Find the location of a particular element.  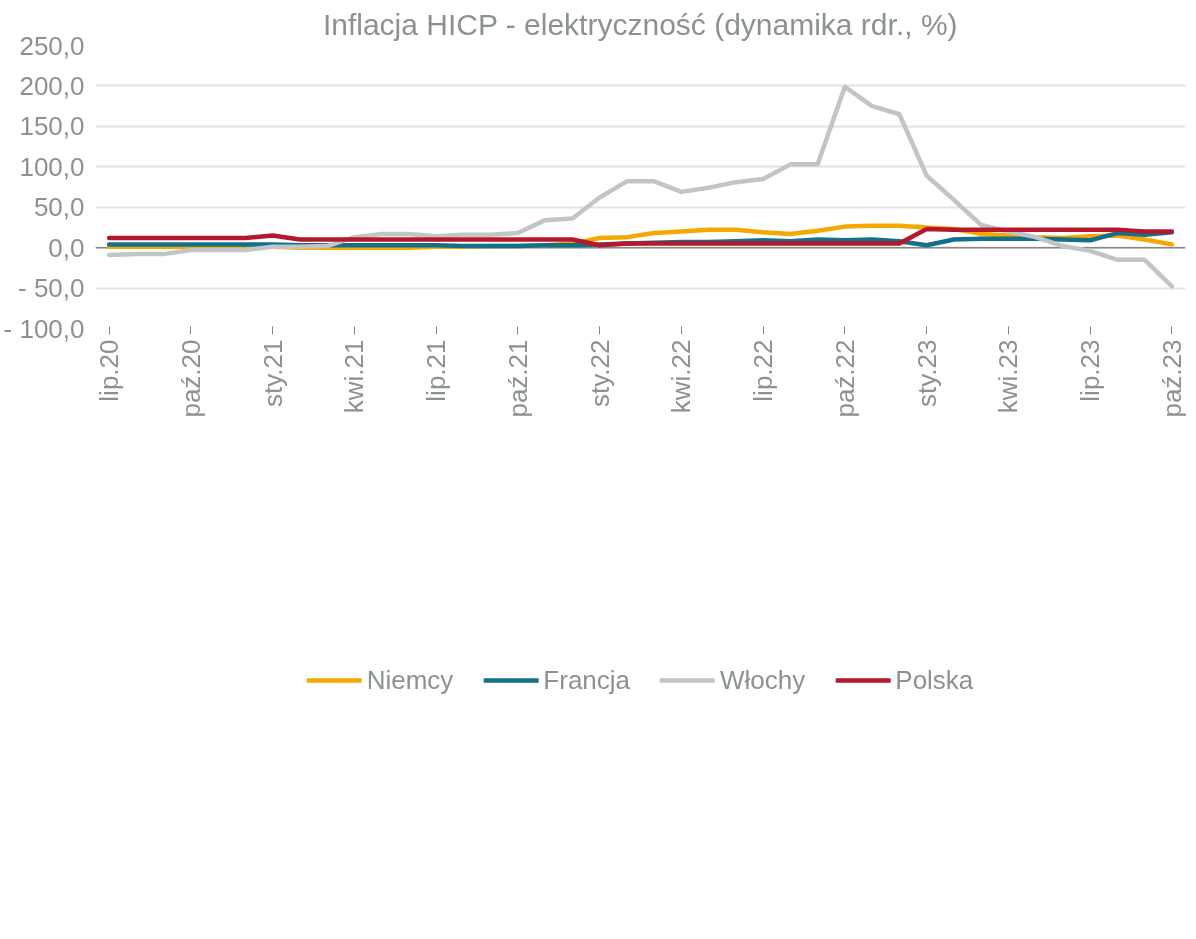

x-tick-label: lip.21 is located at coordinates (436, 370).